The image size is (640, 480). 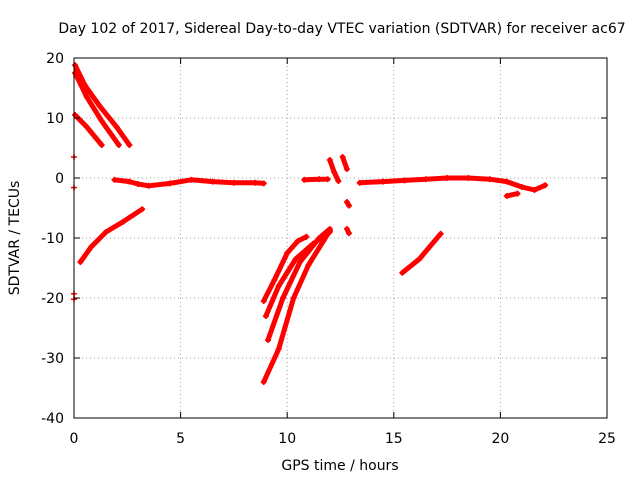 I want to click on y-tick-label: 20, so click(x=55, y=59).